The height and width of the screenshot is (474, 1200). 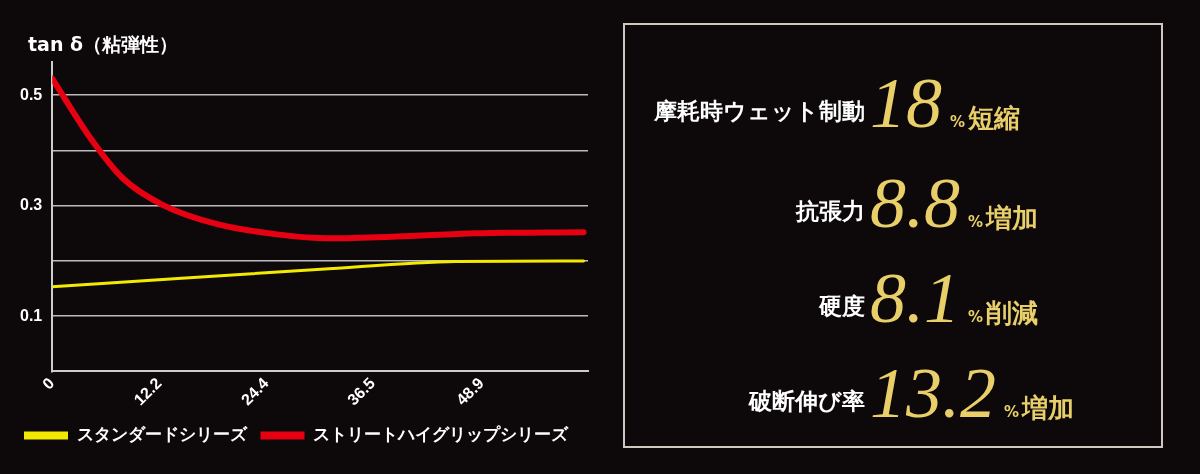 What do you see at coordinates (915, 203) in the screenshot?
I see `data-label: 8.8` at bounding box center [915, 203].